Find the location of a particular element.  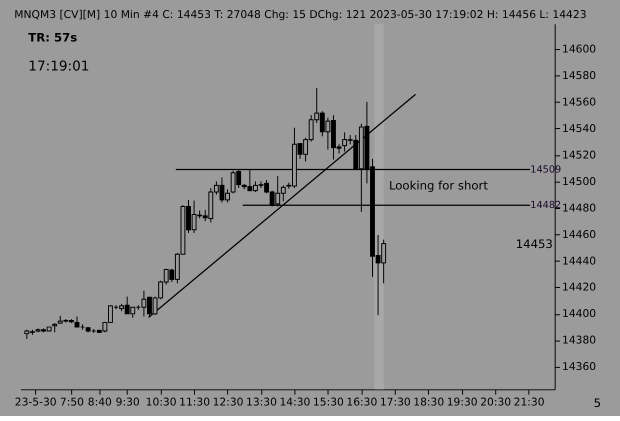

y-tick-label: 14400 is located at coordinates (579, 313).